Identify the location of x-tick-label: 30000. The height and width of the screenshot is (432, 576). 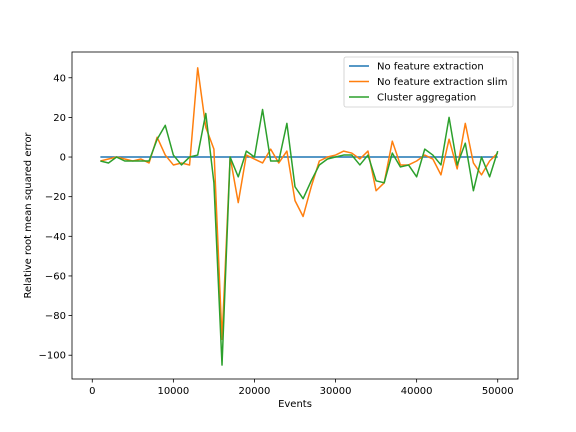
(336, 391).